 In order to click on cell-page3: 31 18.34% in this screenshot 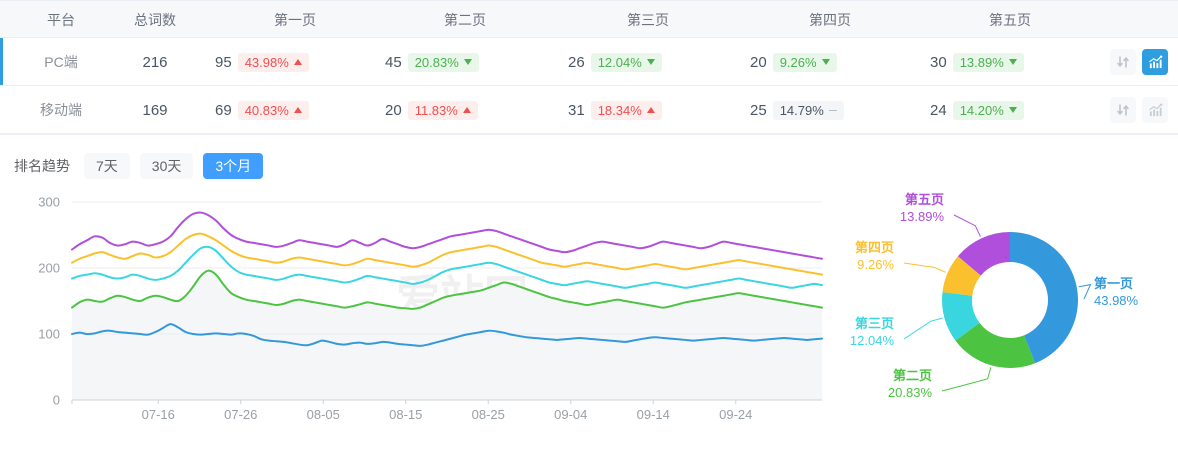, I will do `click(653, 110)`.